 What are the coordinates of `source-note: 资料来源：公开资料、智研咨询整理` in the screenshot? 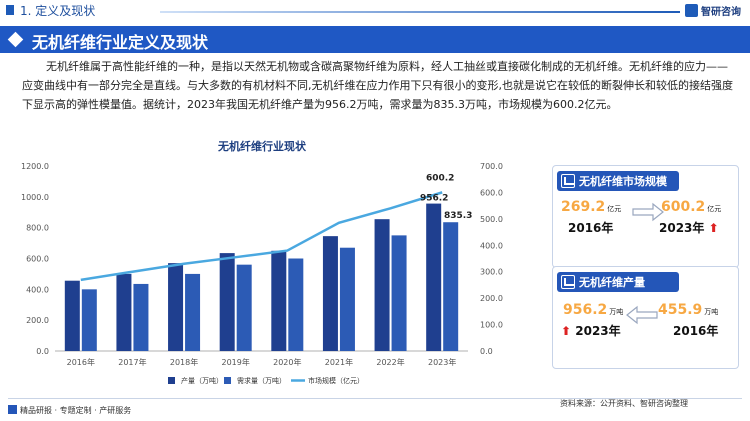 It's located at (624, 403).